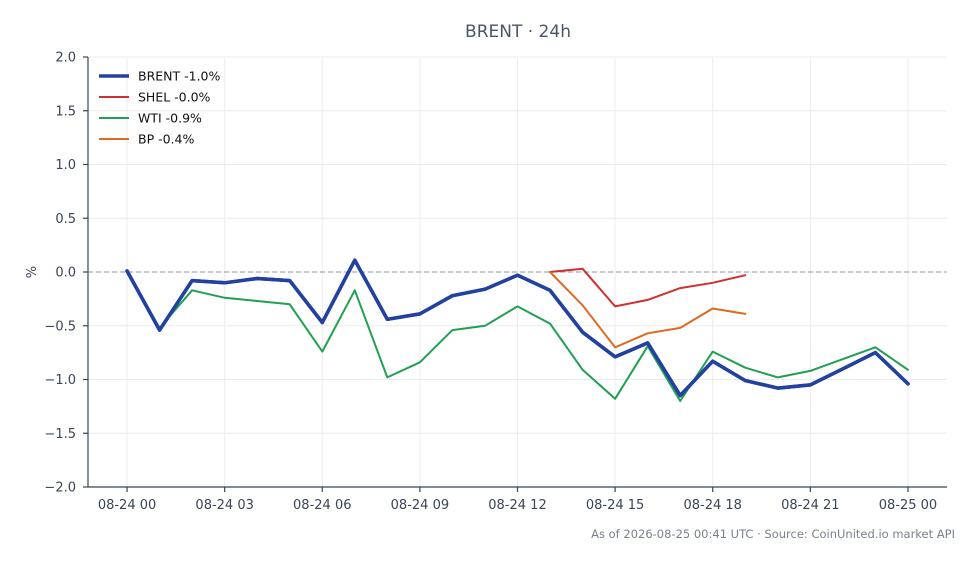  I want to click on y-axis-label: %, so click(32, 272).